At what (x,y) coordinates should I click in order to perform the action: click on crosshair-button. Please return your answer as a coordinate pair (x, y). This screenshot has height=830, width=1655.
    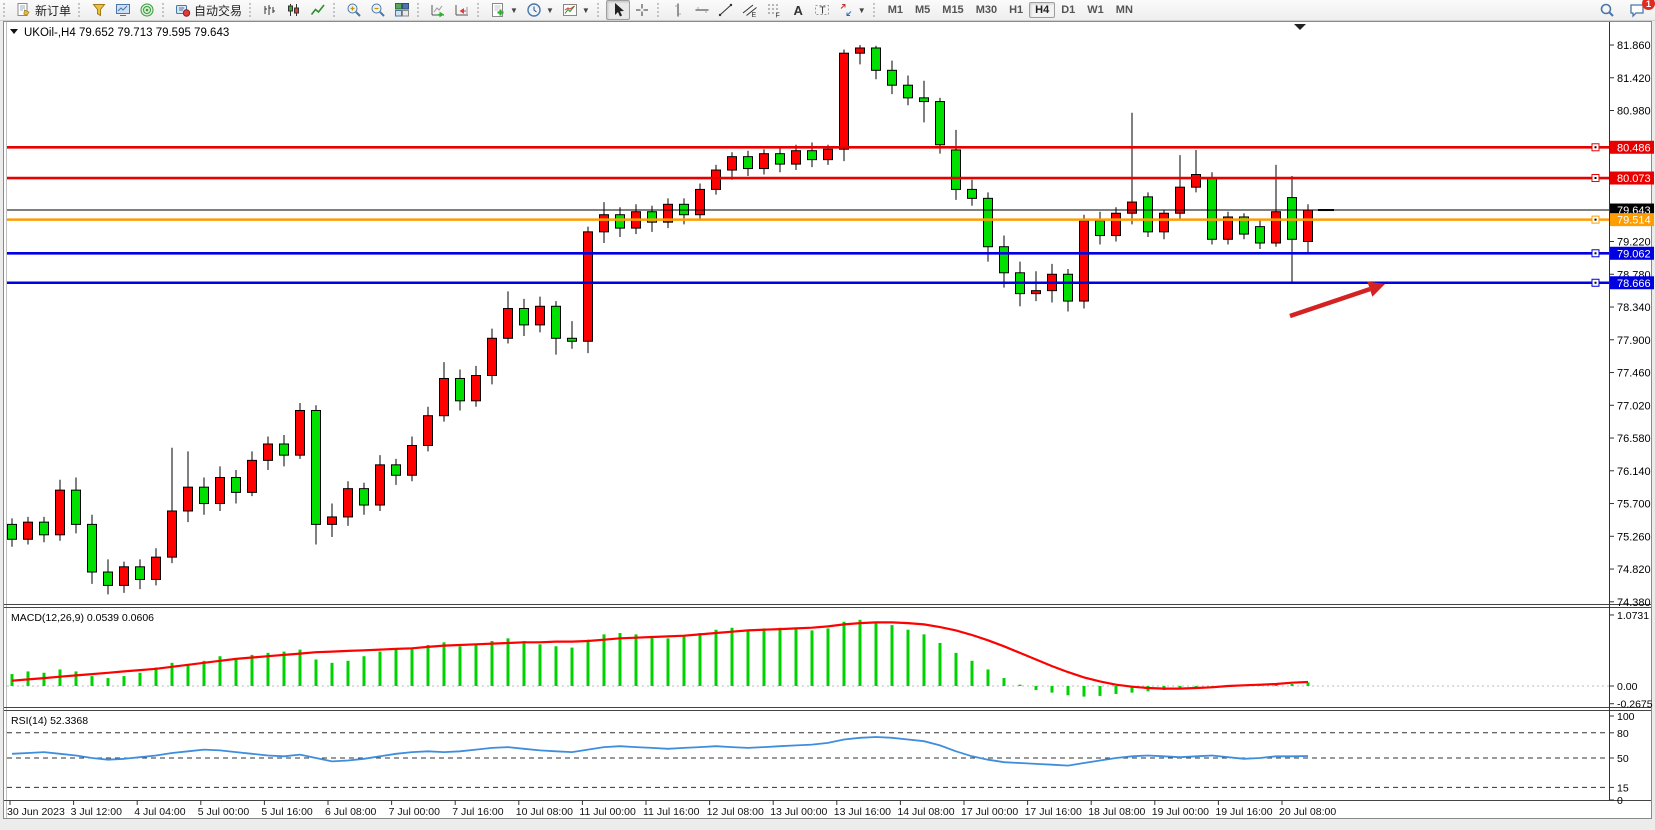
    Looking at the image, I should click on (642, 10).